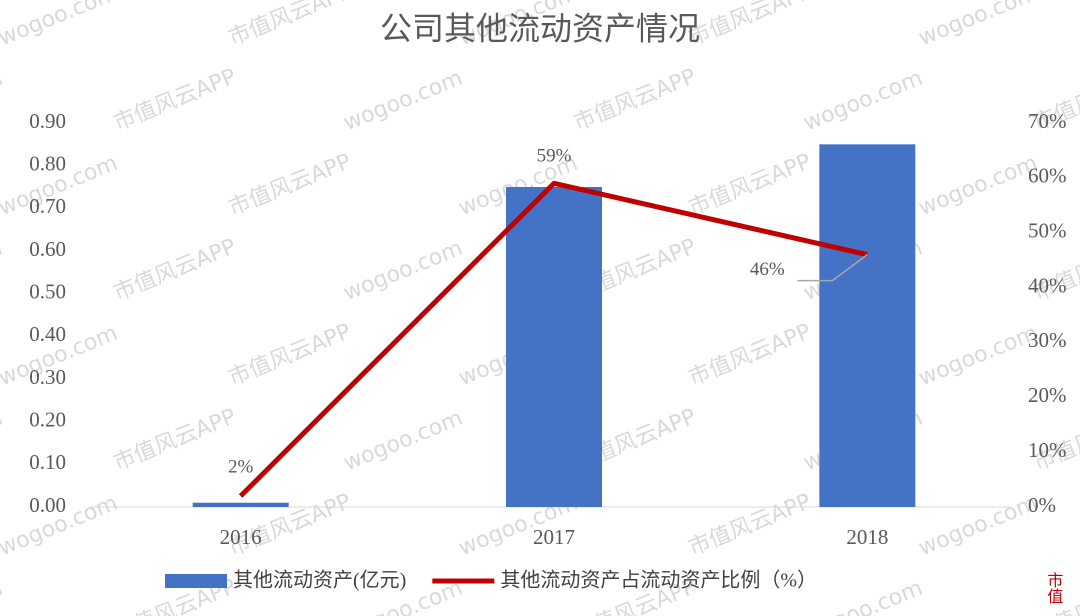  Describe the element at coordinates (47, 249) in the screenshot. I see `y-tick-label: 0.60` at that location.